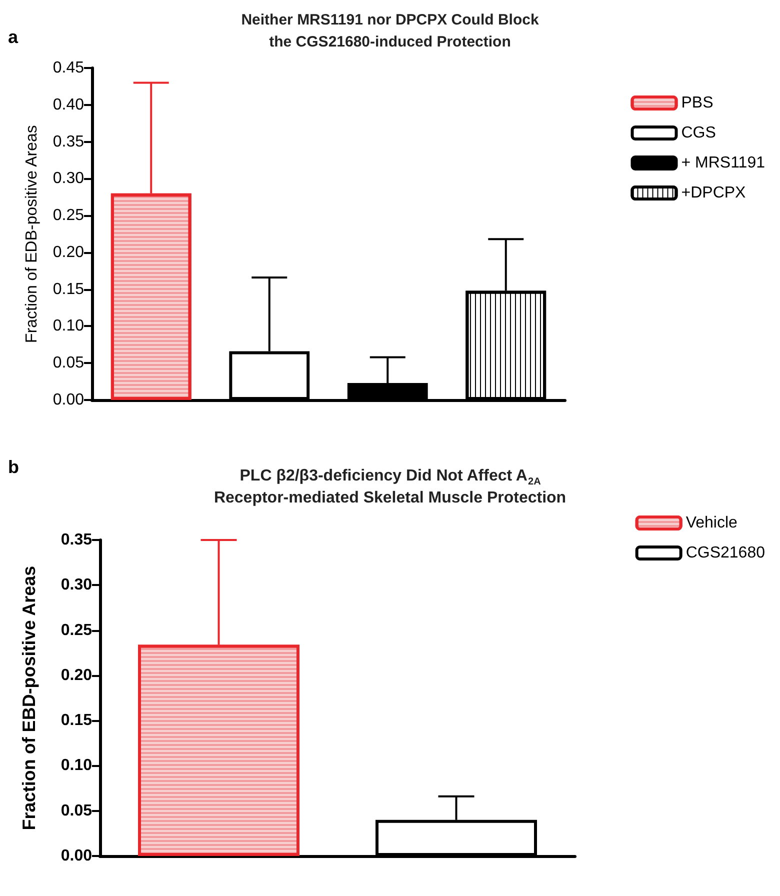 The width and height of the screenshot is (780, 896). I want to click on legend-label: + MRS1191, so click(723, 163).